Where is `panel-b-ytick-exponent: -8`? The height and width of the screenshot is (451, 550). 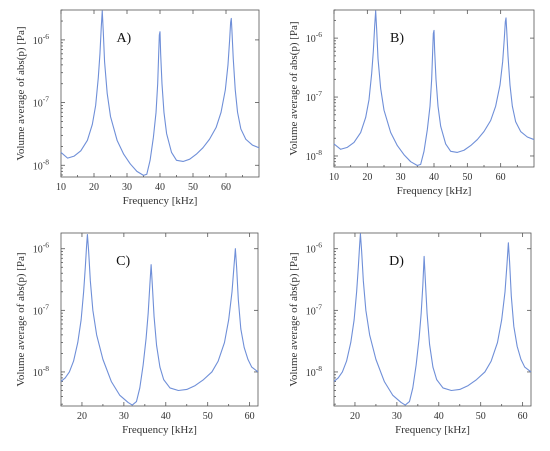
panel-b-ytick-exponent: -8 is located at coordinates (319, 152).